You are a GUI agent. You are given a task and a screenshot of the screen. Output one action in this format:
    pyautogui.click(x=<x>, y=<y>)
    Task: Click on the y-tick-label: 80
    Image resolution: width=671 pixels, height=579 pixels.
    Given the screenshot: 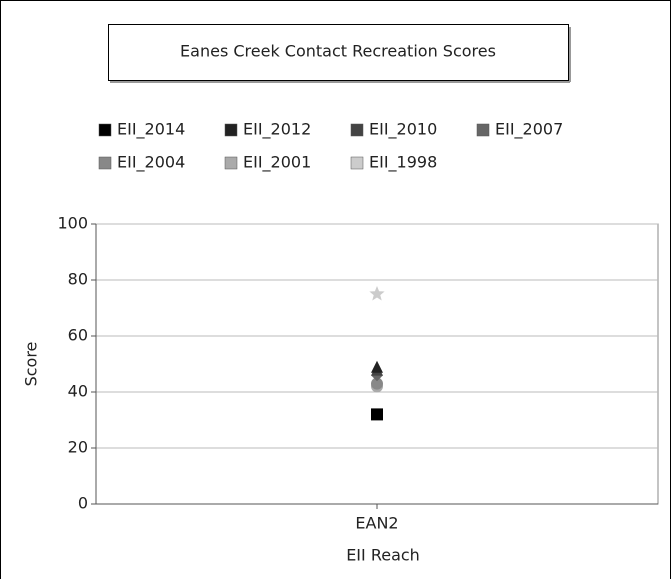 What is the action you would take?
    pyautogui.click(x=78, y=279)
    